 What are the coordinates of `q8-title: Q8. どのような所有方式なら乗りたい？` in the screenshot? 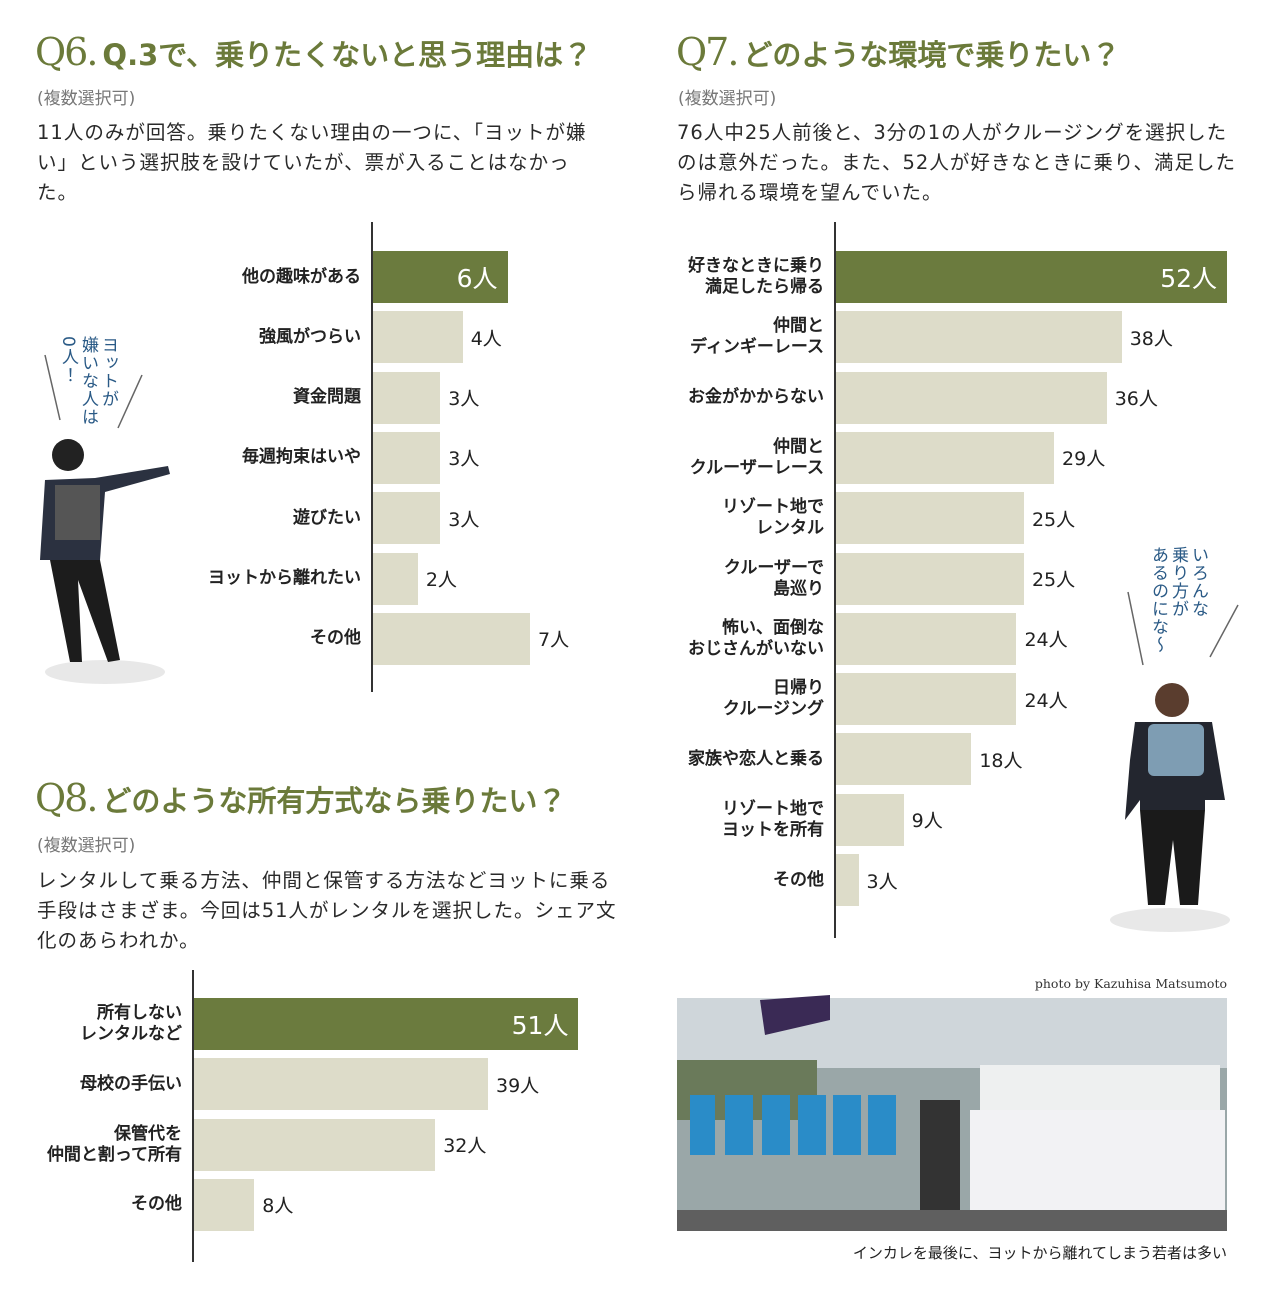 It's located at (300, 798).